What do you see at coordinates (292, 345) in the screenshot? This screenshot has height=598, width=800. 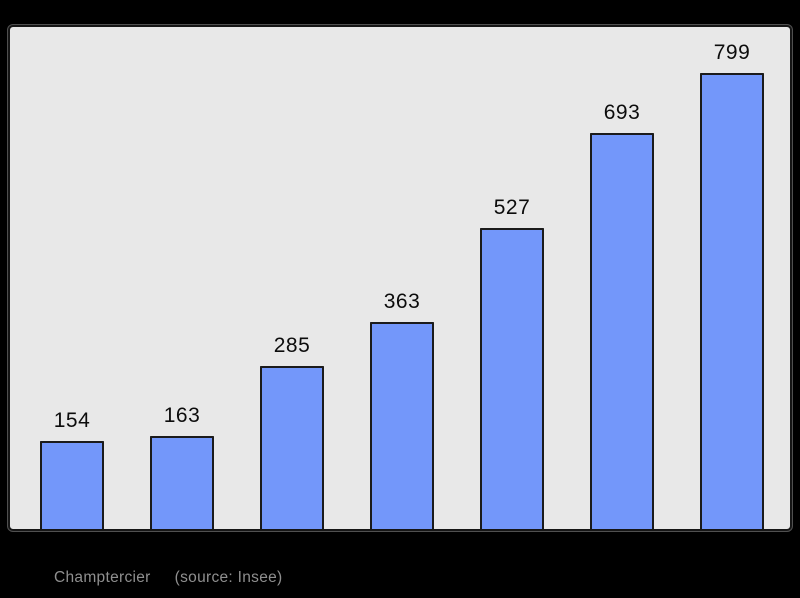 I see `bar-value-label: 285` at bounding box center [292, 345].